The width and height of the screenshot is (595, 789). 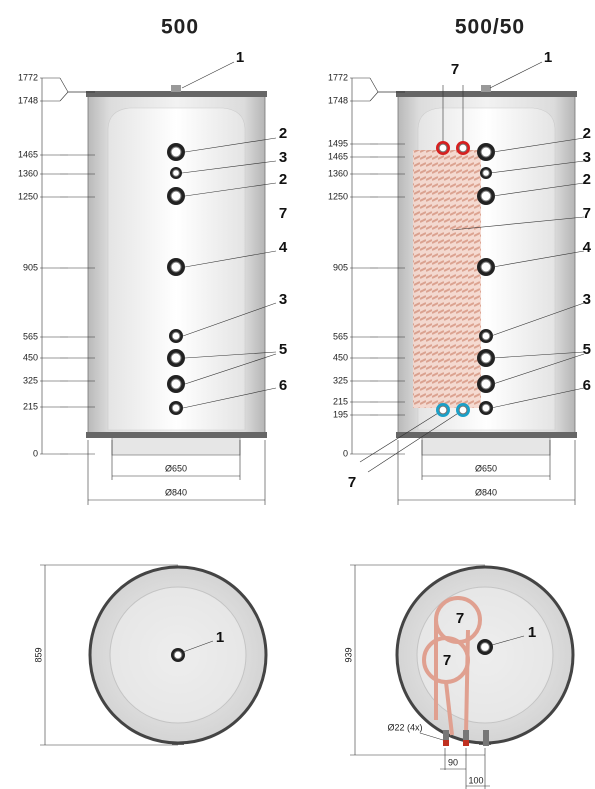 What do you see at coordinates (490, 27) in the screenshot?
I see `view-title: 500/50` at bounding box center [490, 27].